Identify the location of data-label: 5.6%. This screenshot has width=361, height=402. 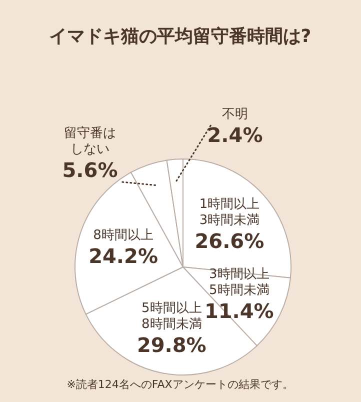
(90, 170).